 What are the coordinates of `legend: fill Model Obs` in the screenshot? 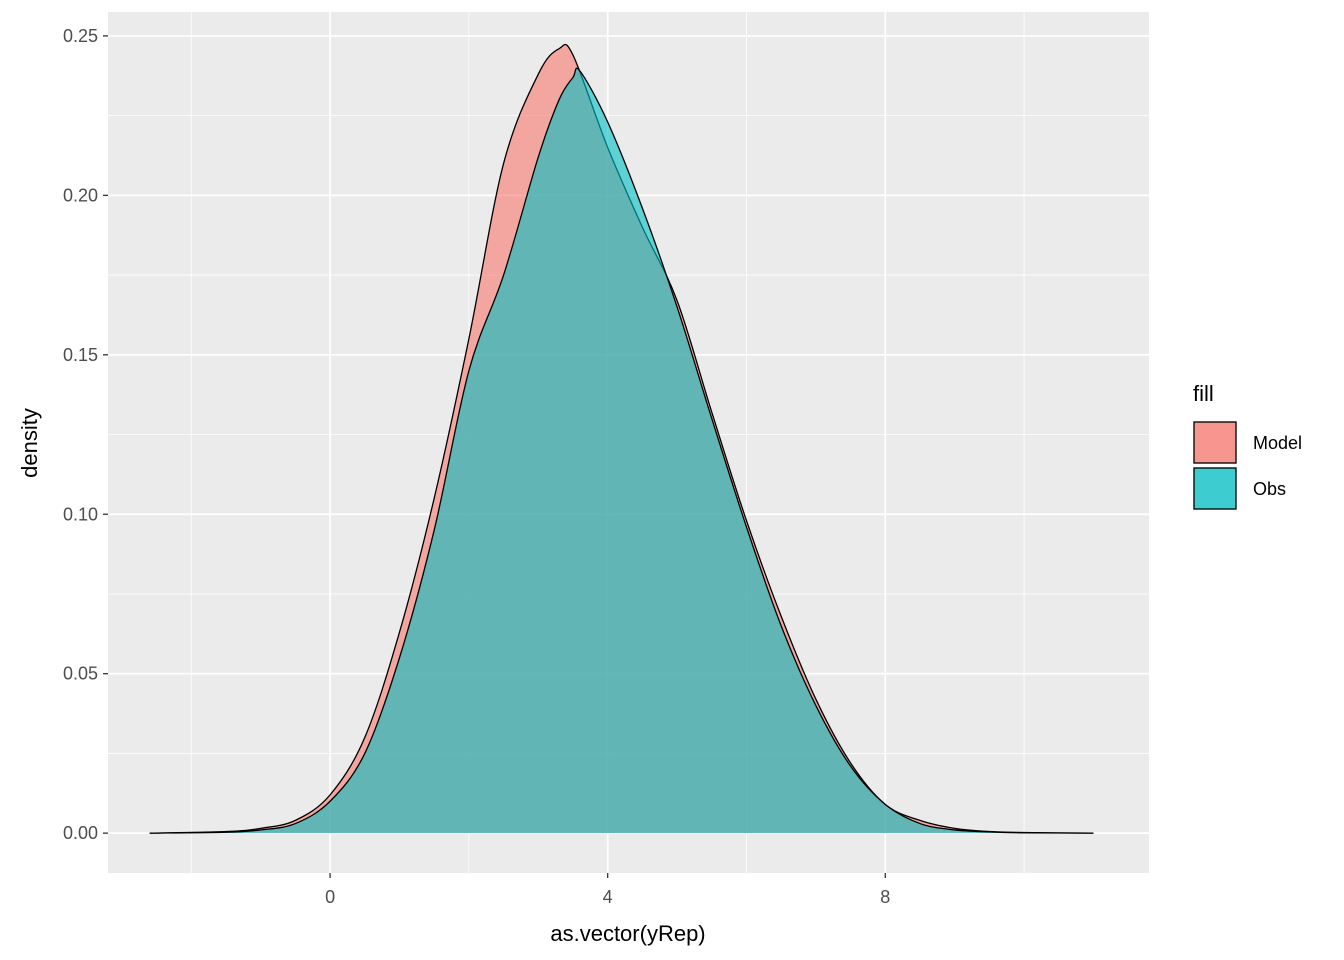 It's located at (1247, 445).